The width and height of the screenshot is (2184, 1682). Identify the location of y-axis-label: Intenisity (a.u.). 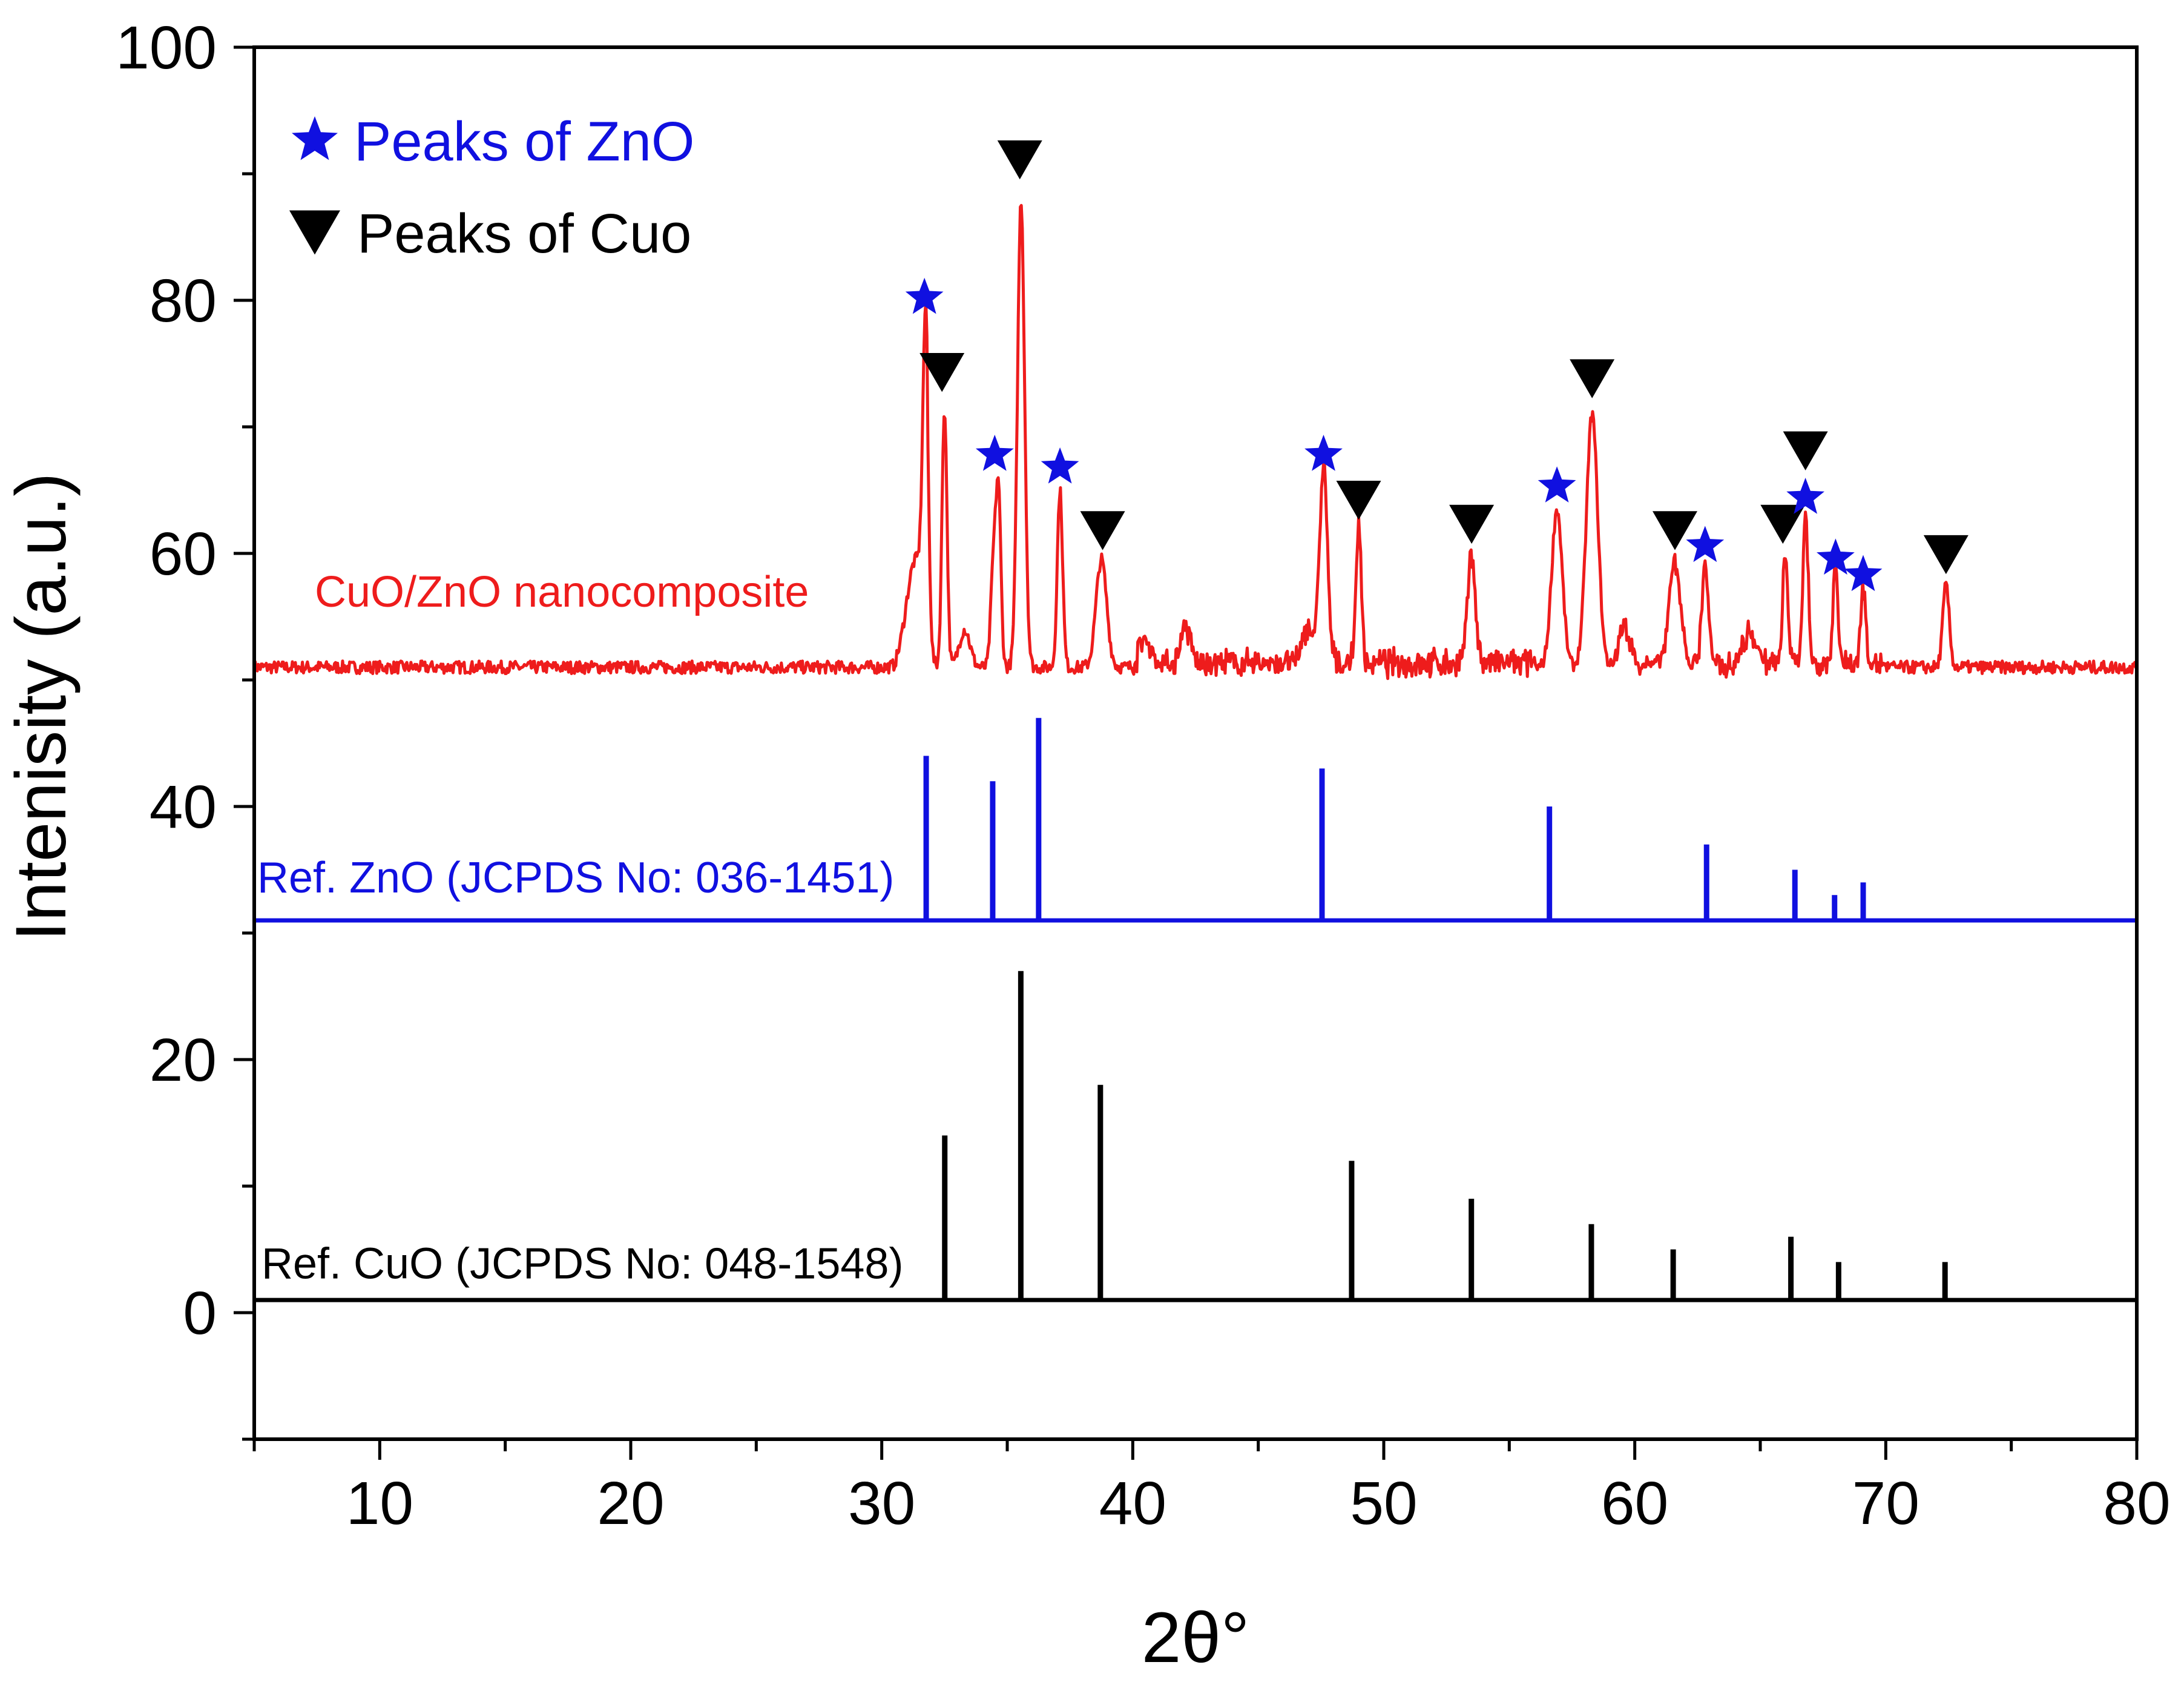
(41, 707).